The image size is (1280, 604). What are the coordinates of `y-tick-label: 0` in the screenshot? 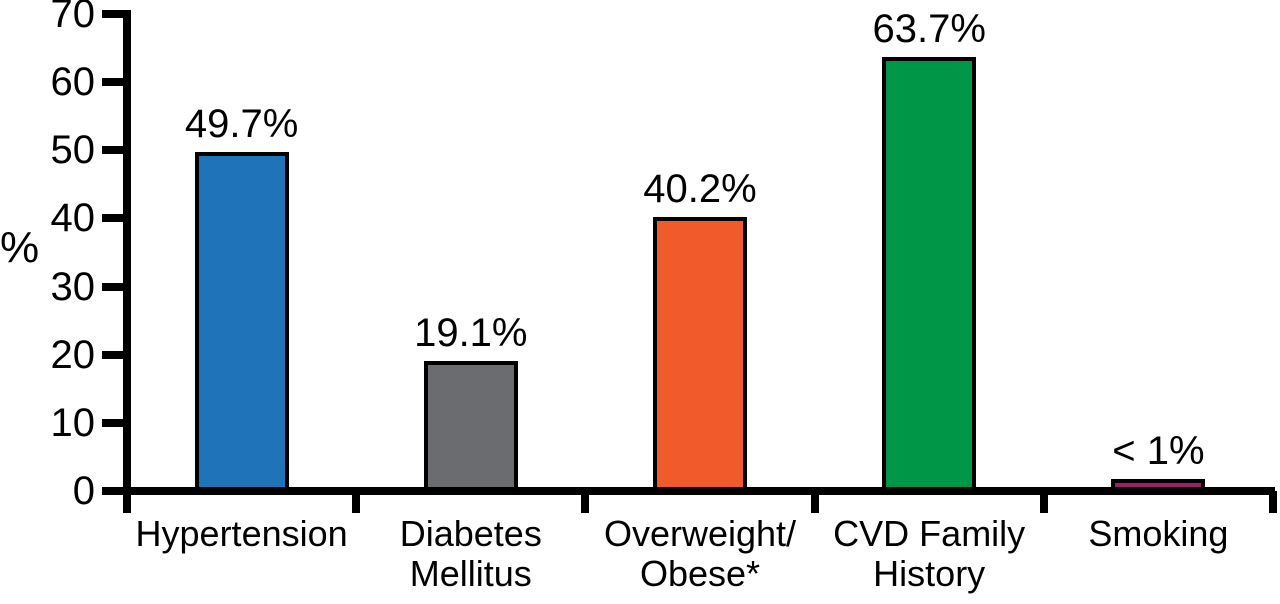 It's located at (83, 491).